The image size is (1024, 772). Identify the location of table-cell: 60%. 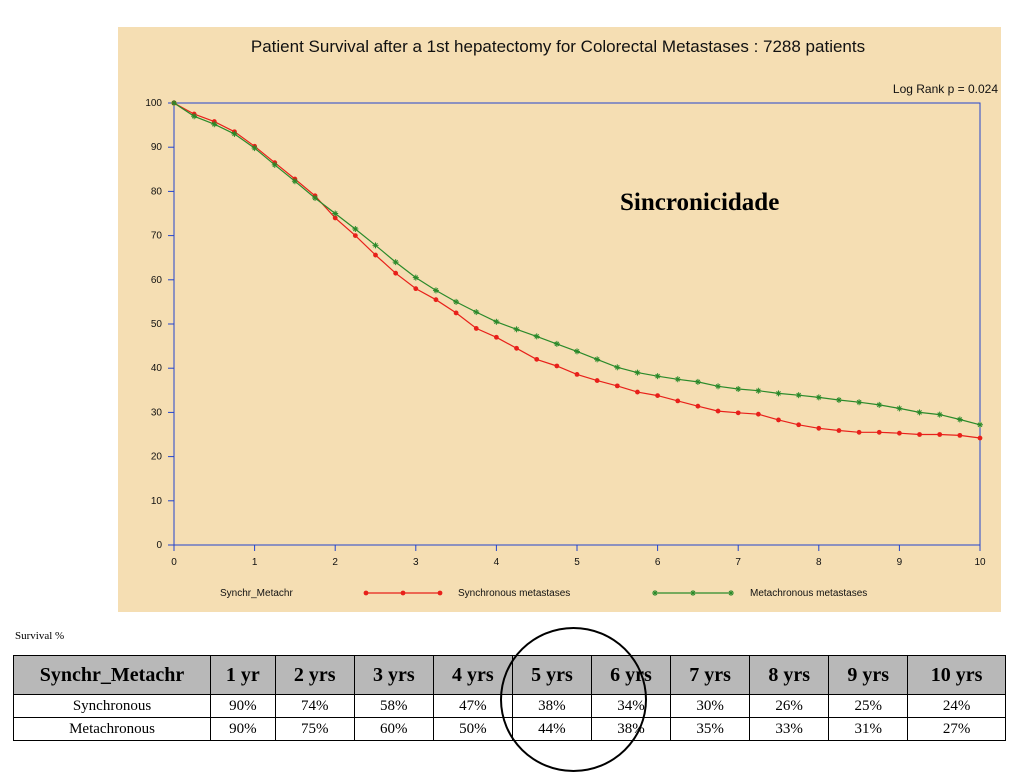
(393, 729).